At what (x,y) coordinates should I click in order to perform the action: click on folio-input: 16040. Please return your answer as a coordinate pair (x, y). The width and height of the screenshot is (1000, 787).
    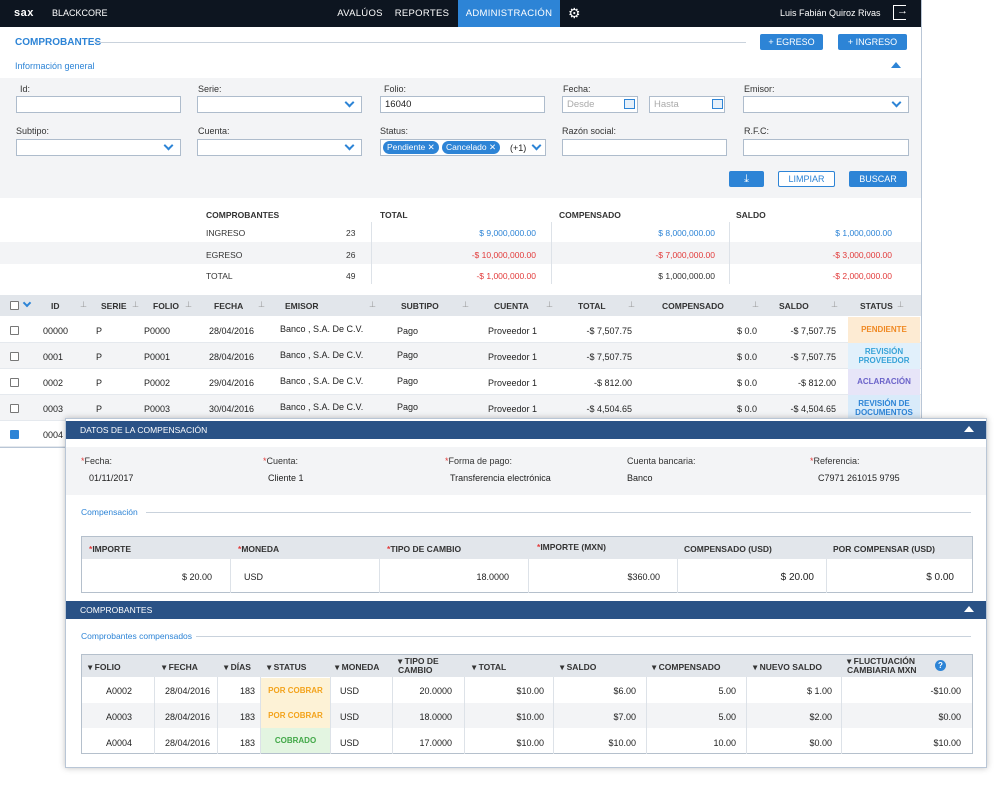
    Looking at the image, I should click on (462, 104).